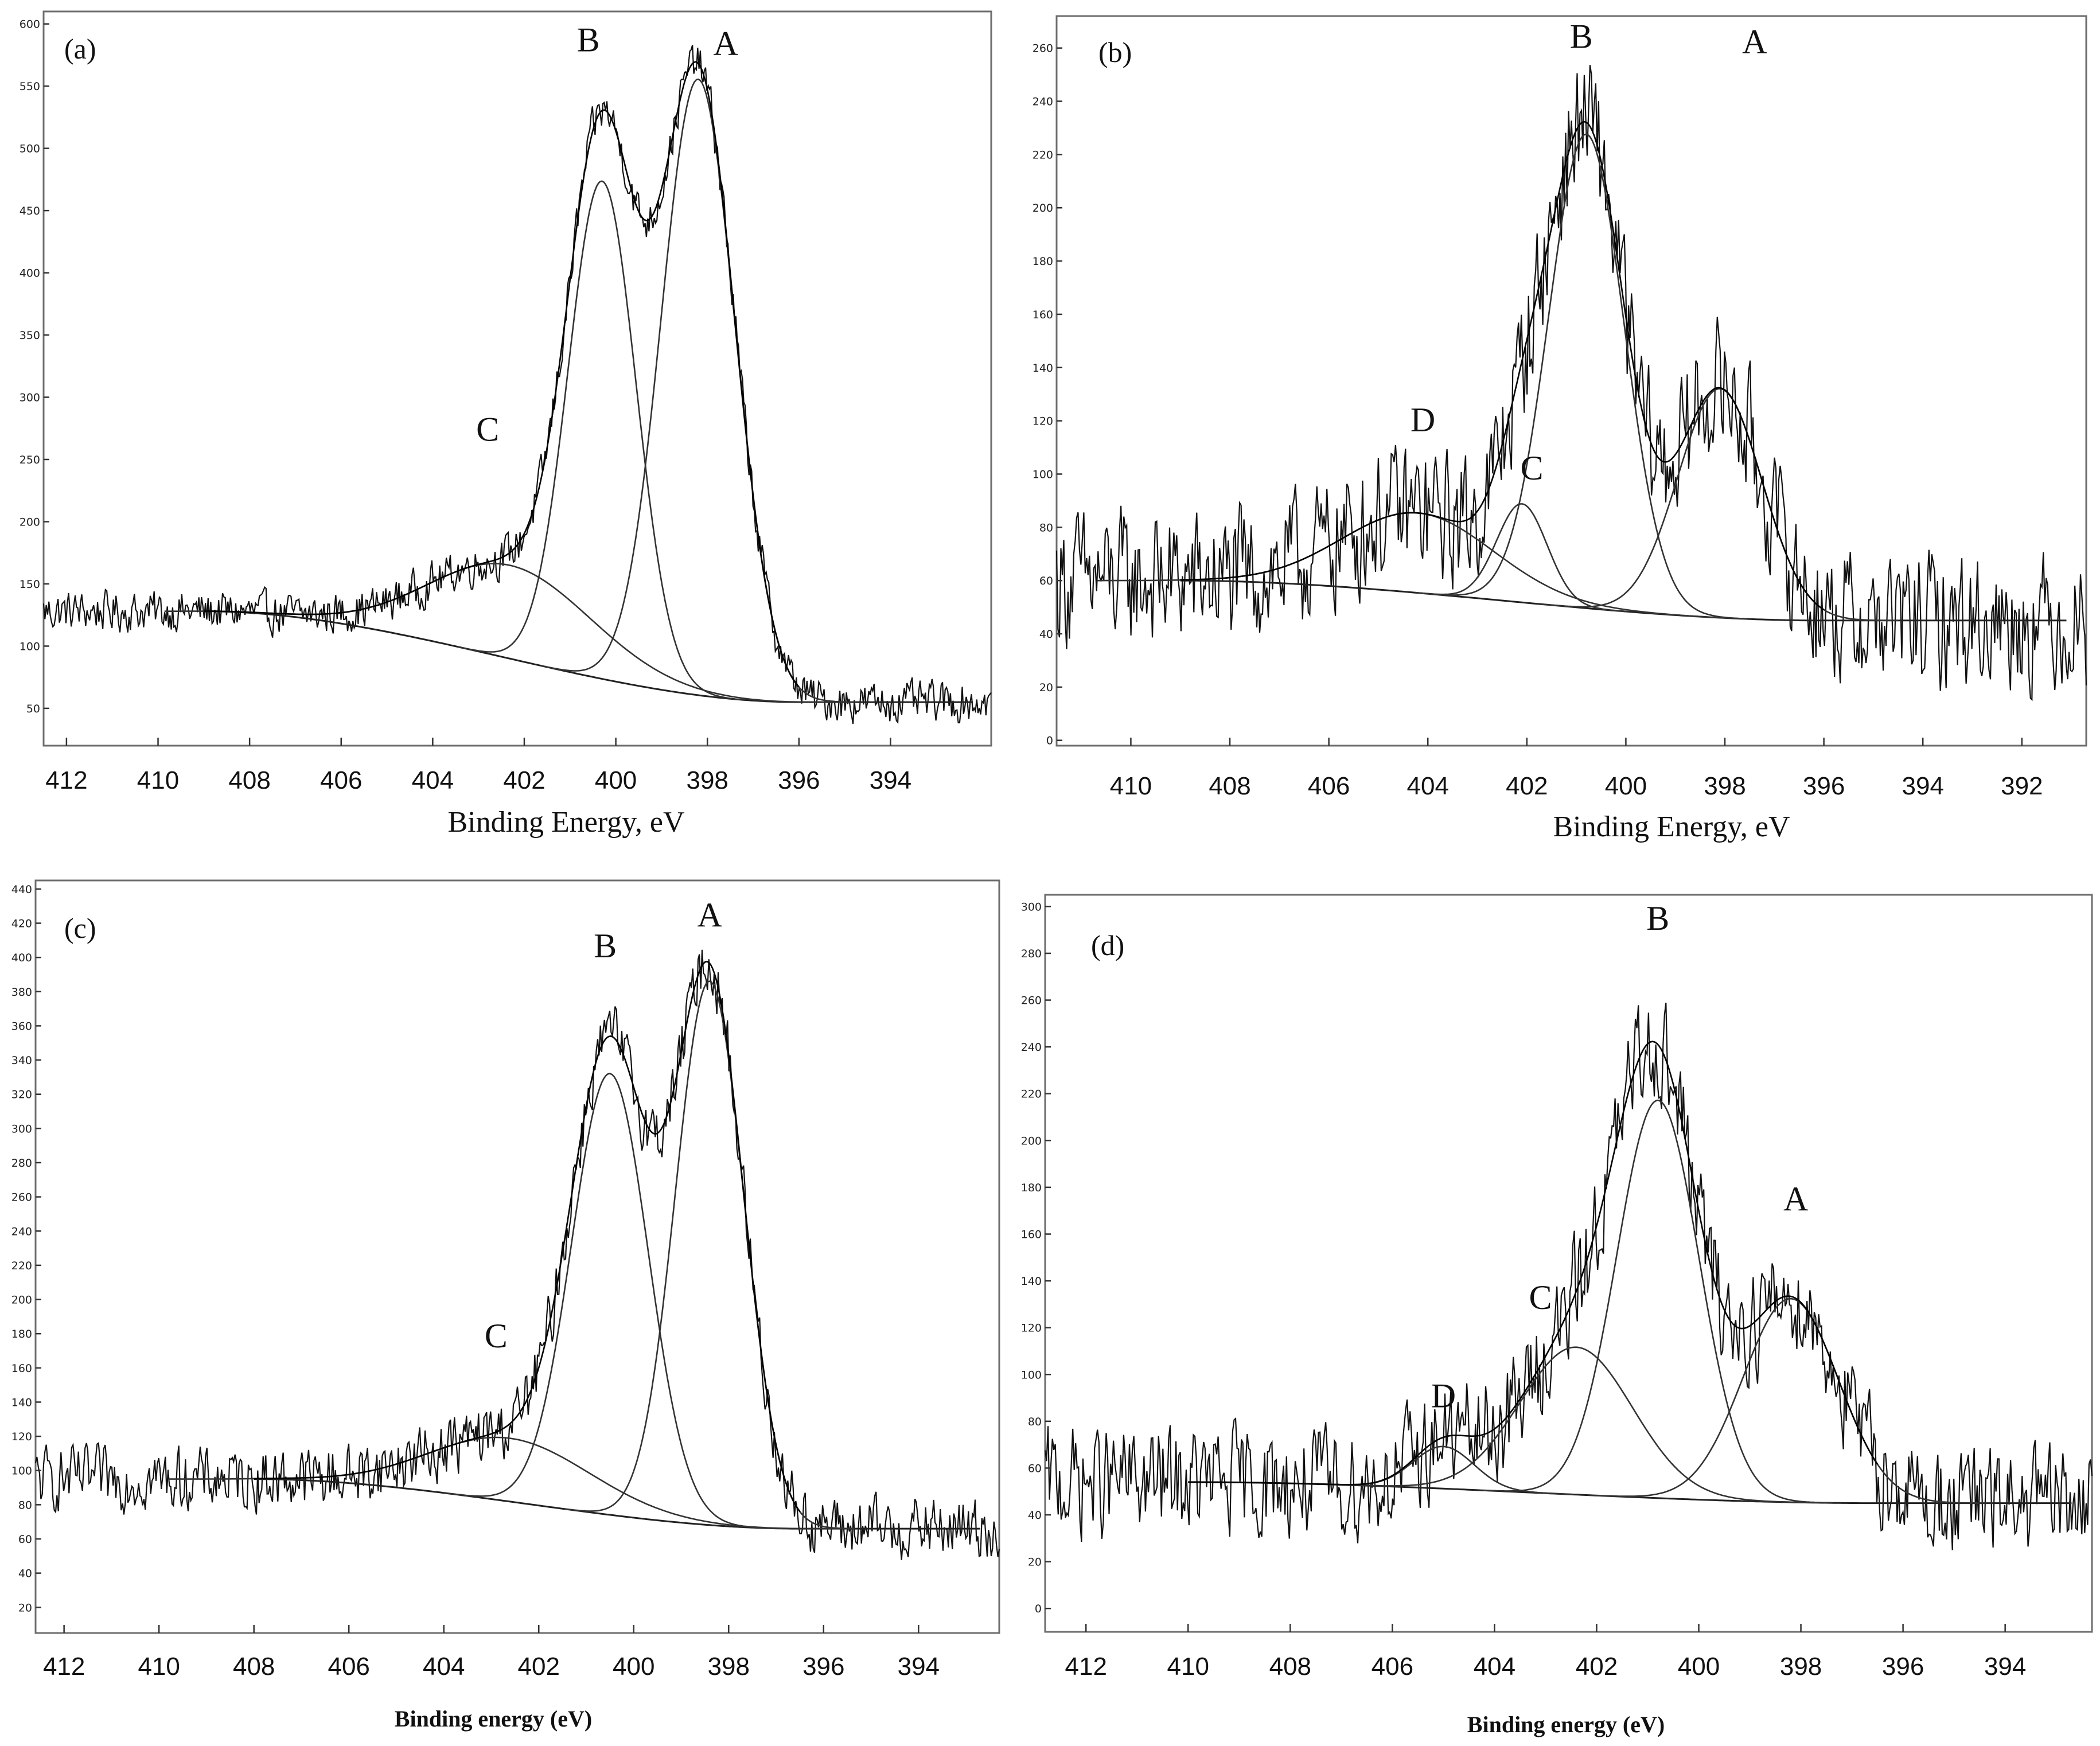  I want to click on x-tick-label-402-c: 402, so click(539, 1667).